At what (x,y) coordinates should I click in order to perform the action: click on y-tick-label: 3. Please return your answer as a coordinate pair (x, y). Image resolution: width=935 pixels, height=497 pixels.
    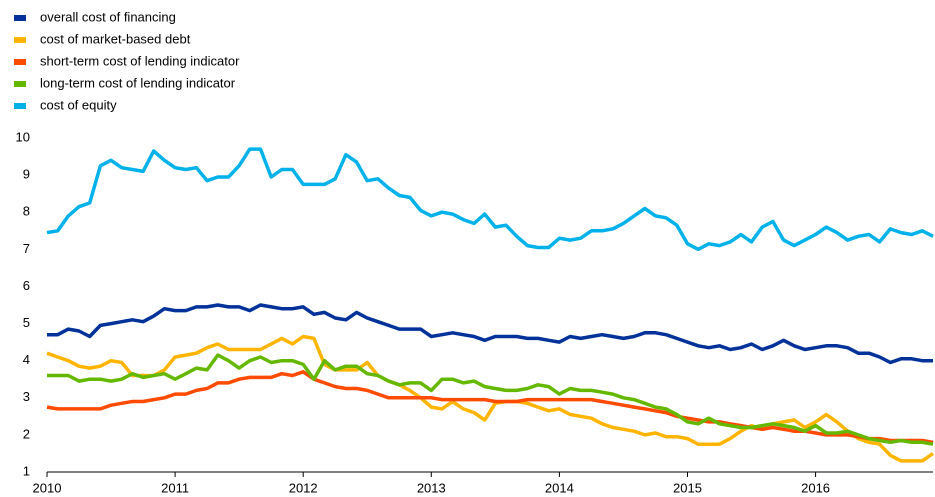
    Looking at the image, I should click on (26, 396).